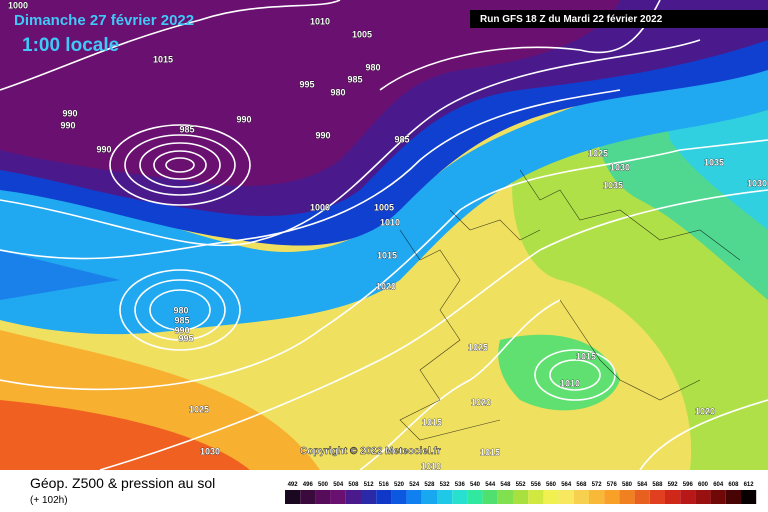  Describe the element at coordinates (718, 485) in the screenshot. I see `legend-label: 604` at that location.